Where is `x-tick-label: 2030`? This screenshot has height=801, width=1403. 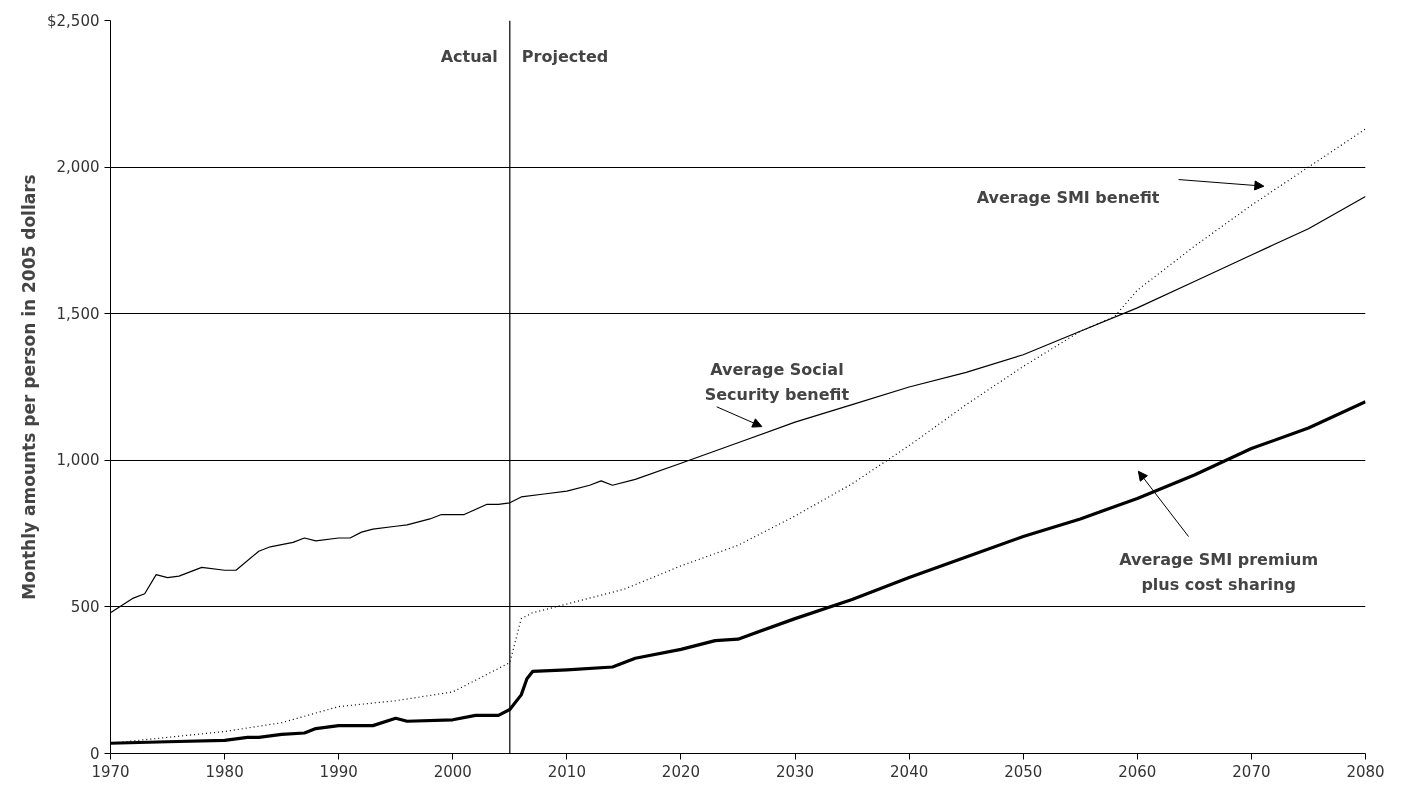
x-tick-label: 2030 is located at coordinates (795, 771).